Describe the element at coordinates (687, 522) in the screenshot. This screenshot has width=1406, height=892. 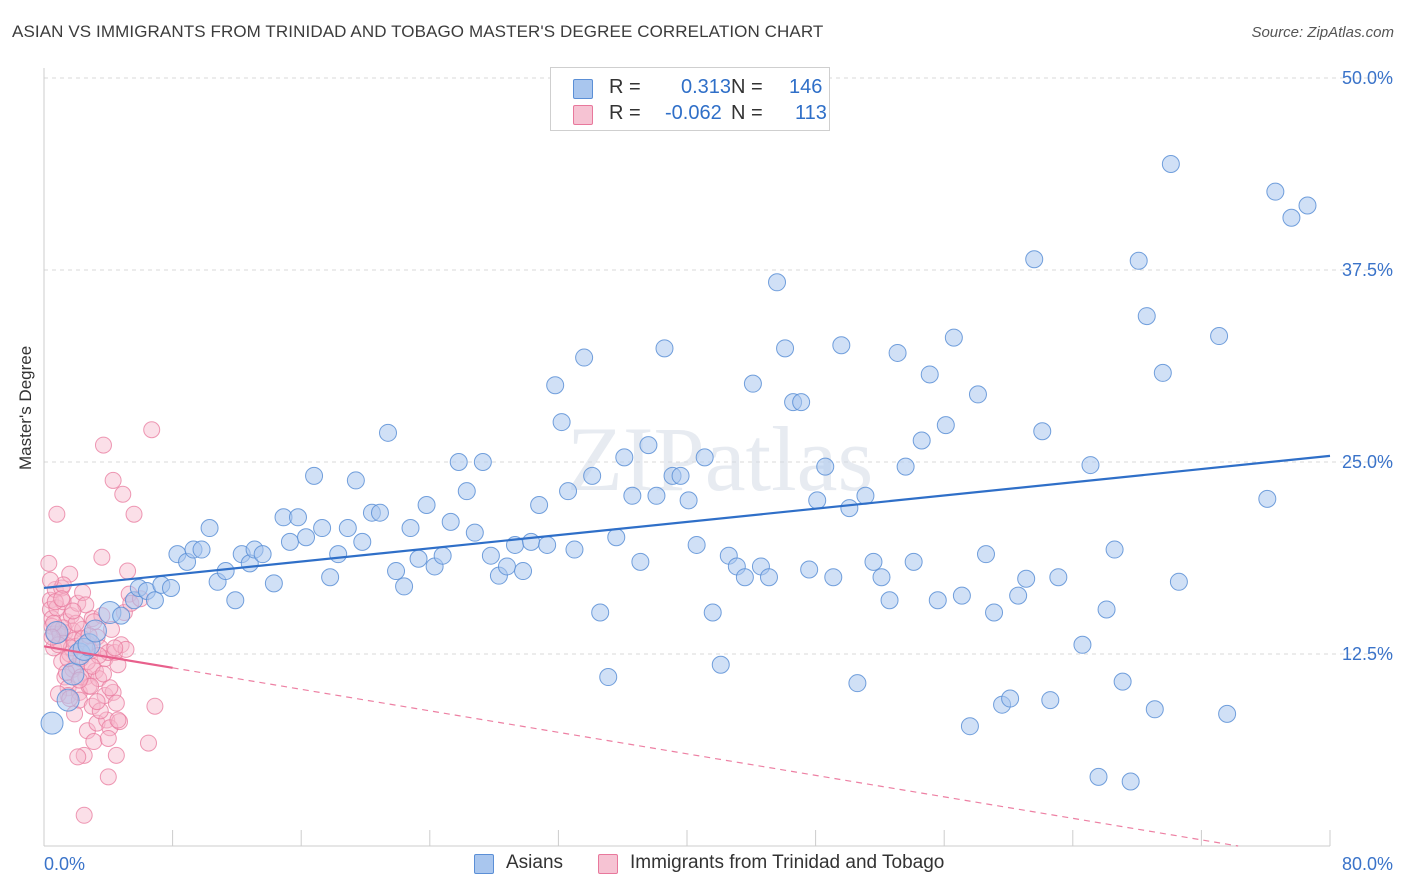
I see `asian-trend-line` at that location.